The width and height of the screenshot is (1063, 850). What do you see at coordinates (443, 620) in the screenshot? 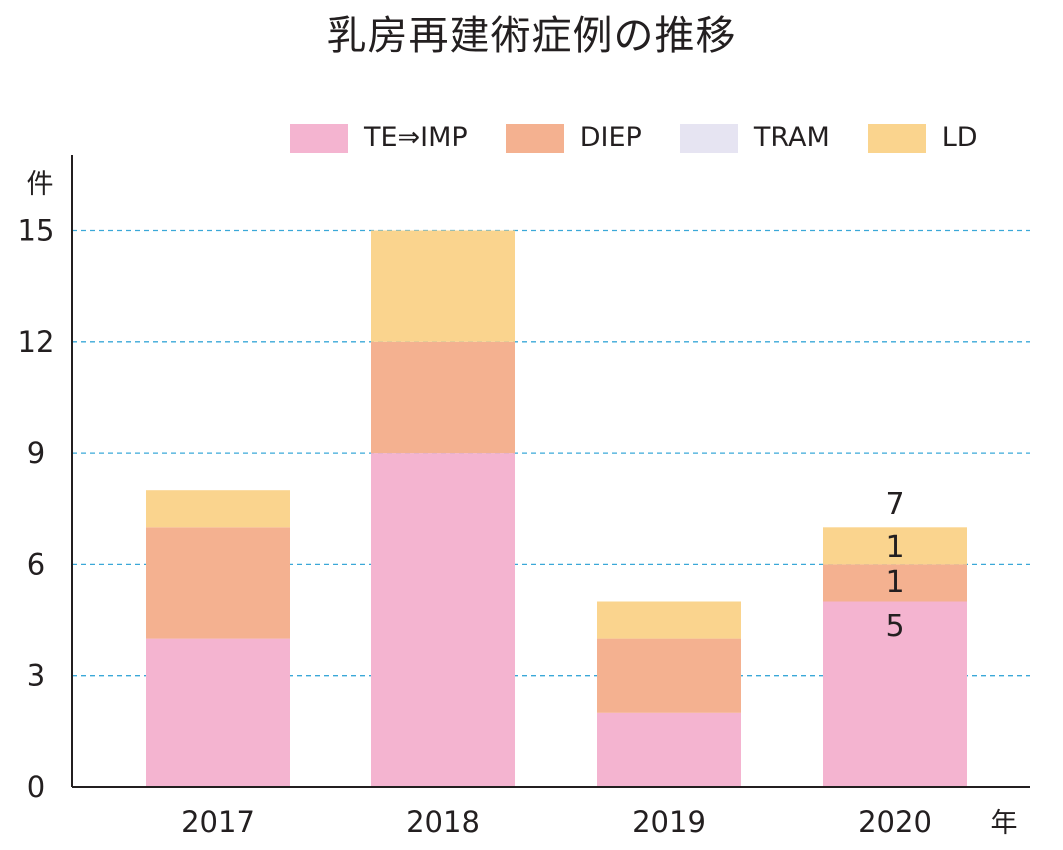
I see `bar-2018-te-imp` at bounding box center [443, 620].